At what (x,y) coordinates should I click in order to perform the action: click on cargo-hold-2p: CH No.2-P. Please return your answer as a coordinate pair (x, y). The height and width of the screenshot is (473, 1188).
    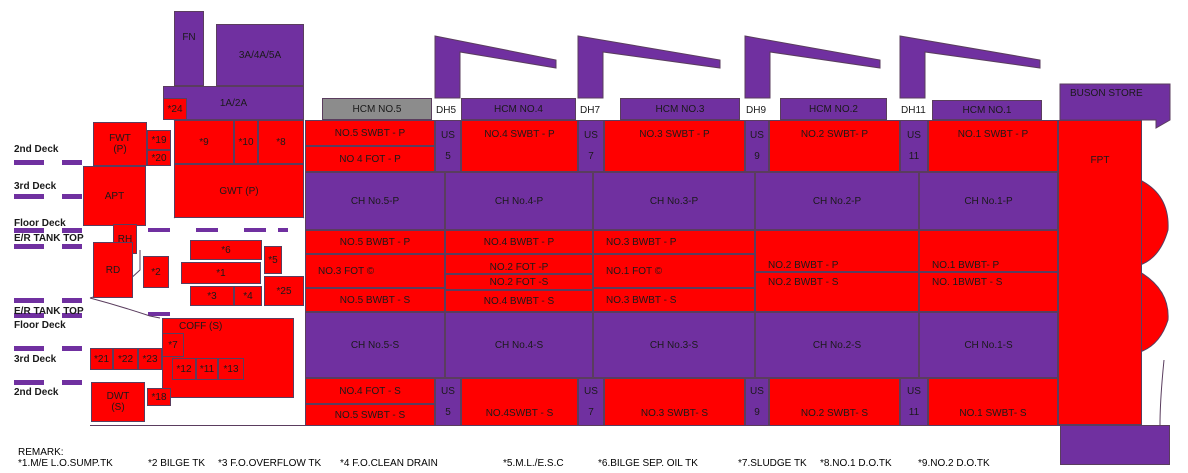
    Looking at the image, I should click on (837, 201).